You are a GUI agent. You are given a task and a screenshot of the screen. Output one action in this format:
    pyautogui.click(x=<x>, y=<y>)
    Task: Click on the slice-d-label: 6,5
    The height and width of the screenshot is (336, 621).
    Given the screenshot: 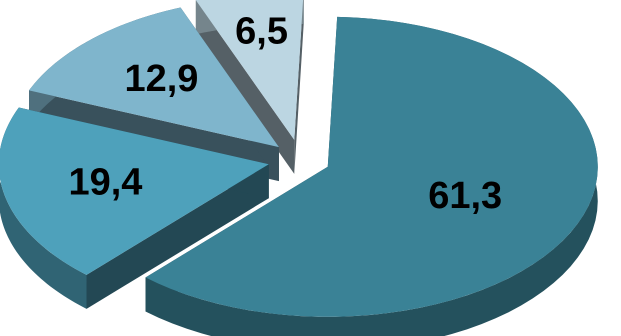 What is the action you would take?
    pyautogui.click(x=261, y=31)
    